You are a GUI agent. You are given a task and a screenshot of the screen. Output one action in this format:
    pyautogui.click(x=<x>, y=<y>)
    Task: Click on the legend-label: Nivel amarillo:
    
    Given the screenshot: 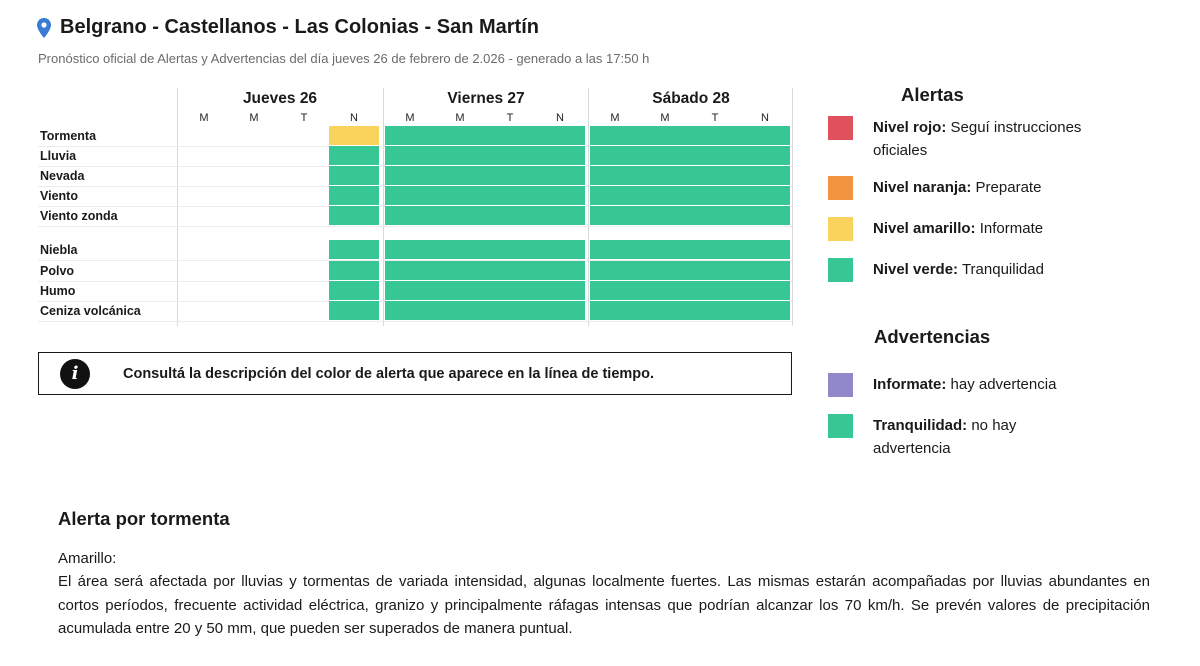 What is the action you would take?
    pyautogui.click(x=924, y=228)
    